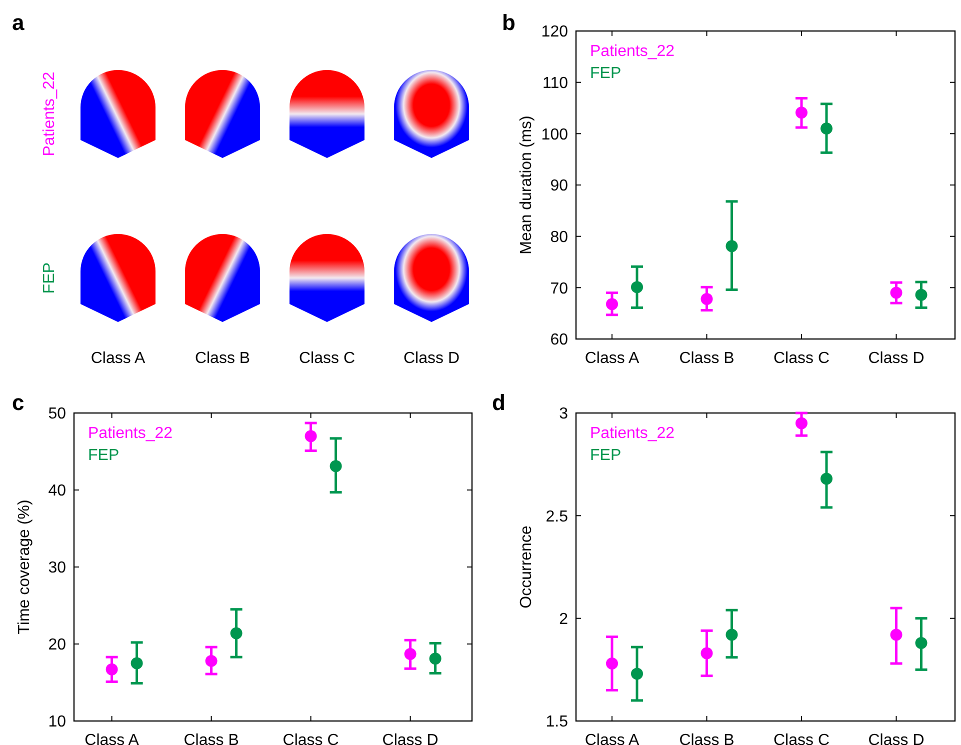 The width and height of the screenshot is (961, 745). What do you see at coordinates (526, 567) in the screenshot?
I see `y-axis-title: Occurrence` at bounding box center [526, 567].